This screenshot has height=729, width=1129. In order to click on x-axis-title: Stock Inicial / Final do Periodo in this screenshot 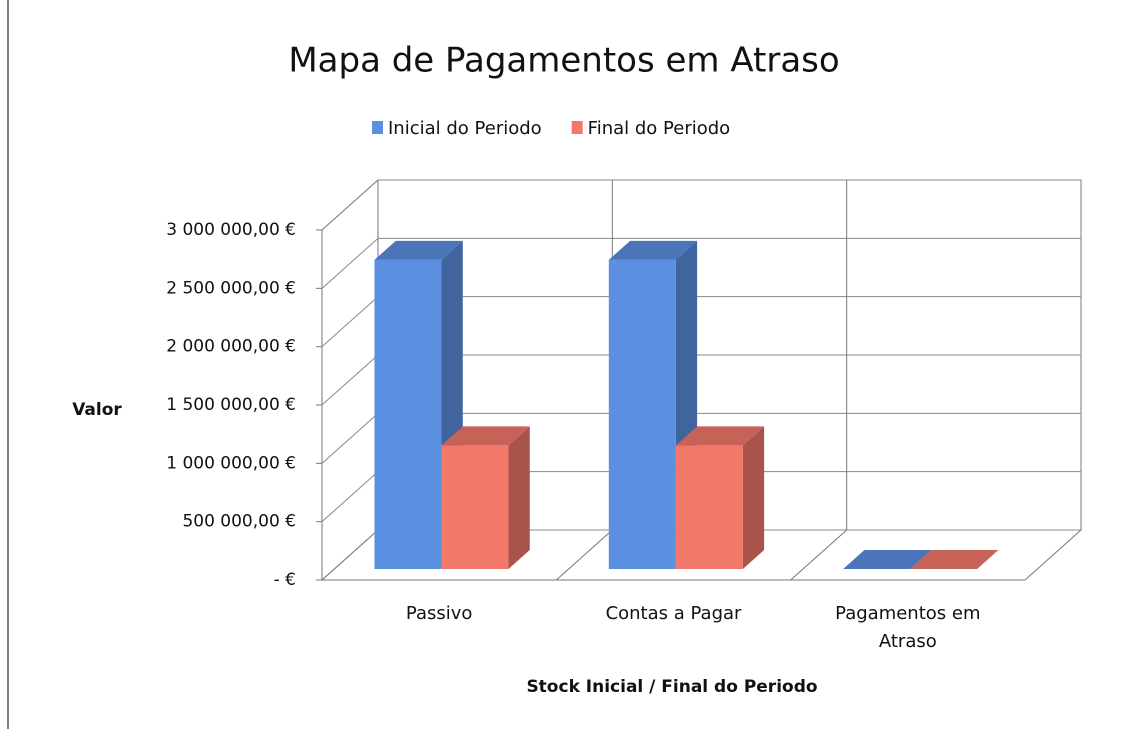, I will do `click(671, 687)`.